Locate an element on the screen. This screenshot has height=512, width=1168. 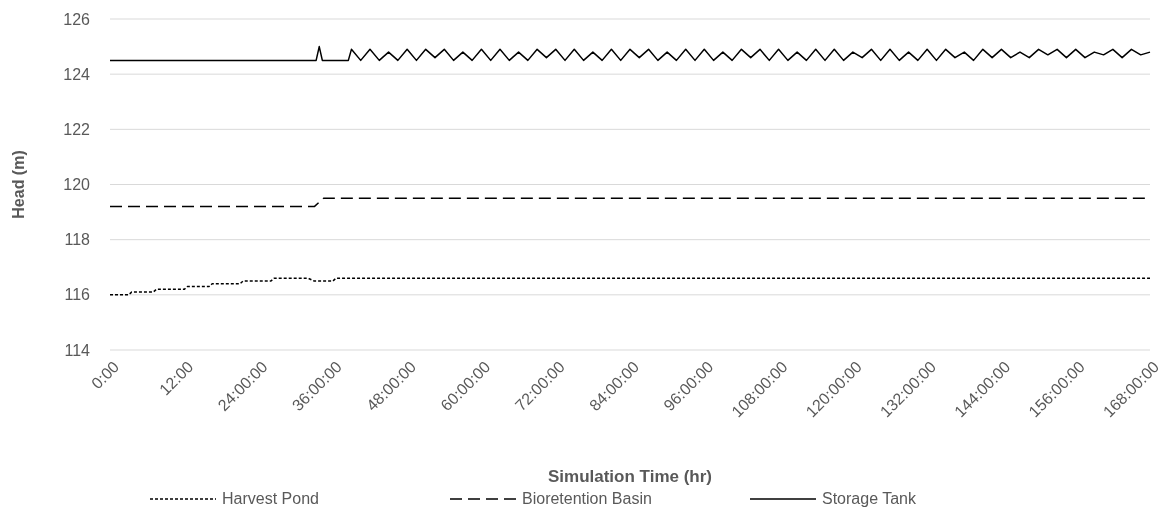
y-tick-label: 124 is located at coordinates (77, 74).